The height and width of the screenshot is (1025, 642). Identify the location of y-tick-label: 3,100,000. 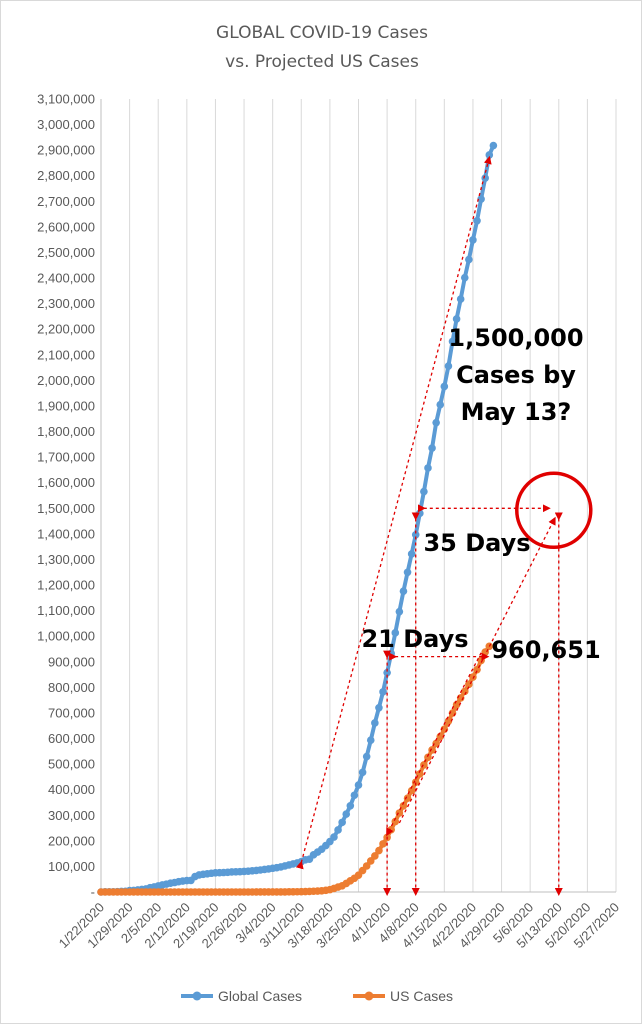
(66, 99).